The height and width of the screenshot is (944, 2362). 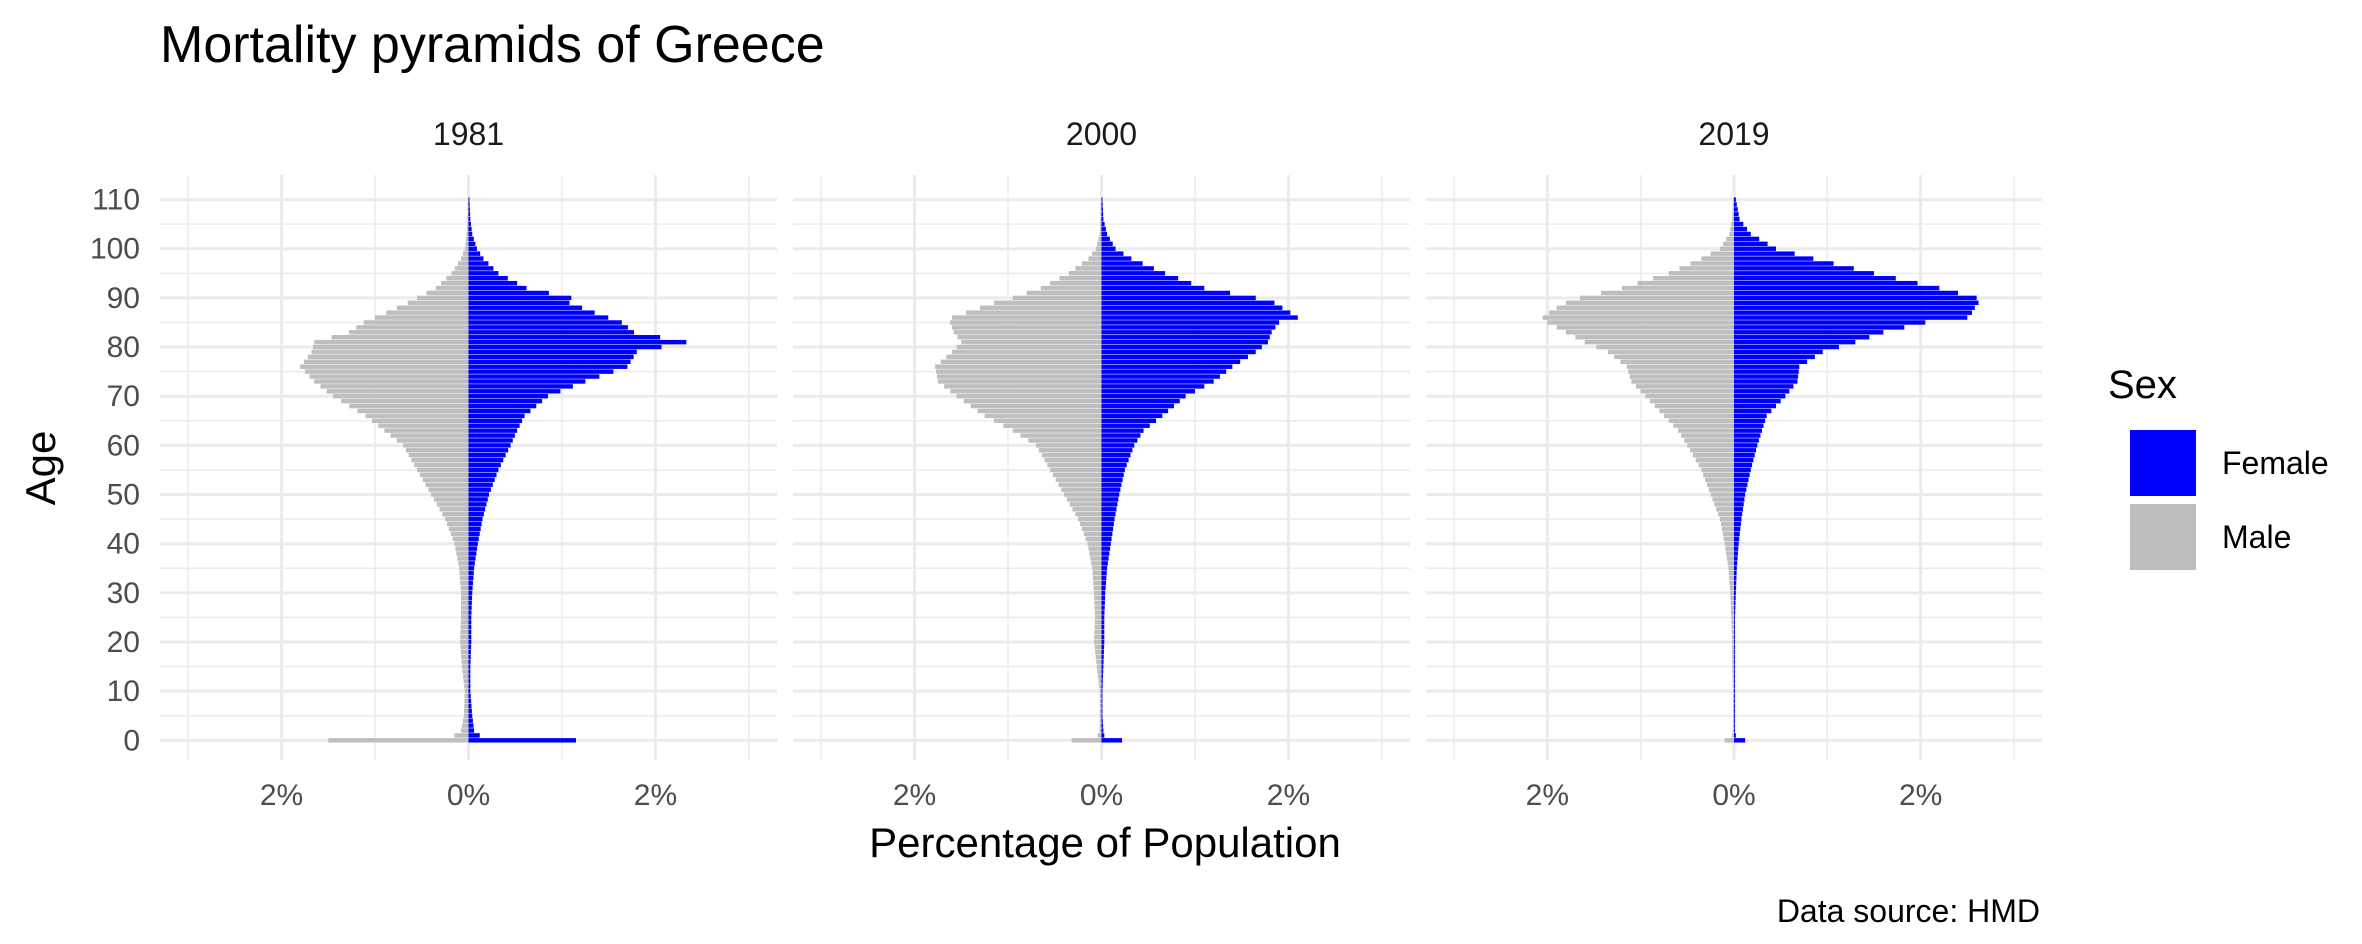 What do you see at coordinates (468, 134) in the screenshot?
I see `facet-label-1981: 1981` at bounding box center [468, 134].